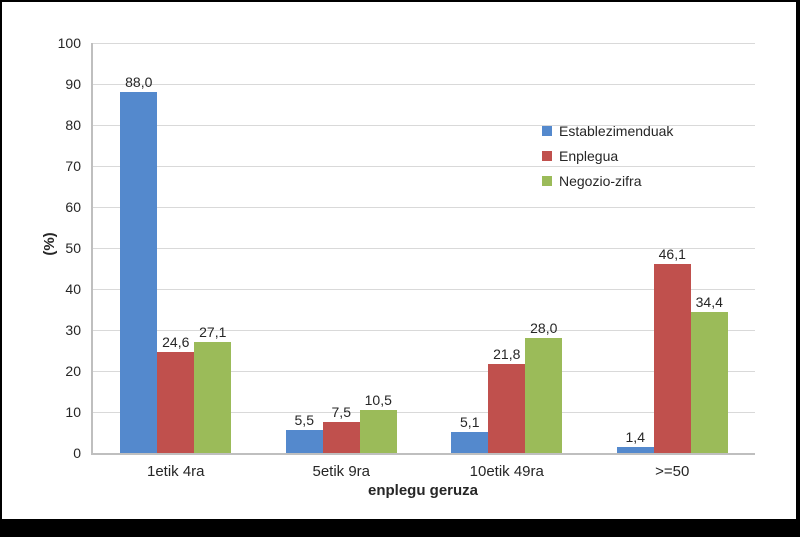 The width and height of the screenshot is (800, 537). Describe the element at coordinates (73, 371) in the screenshot. I see `y-tick-label: 20` at that location.